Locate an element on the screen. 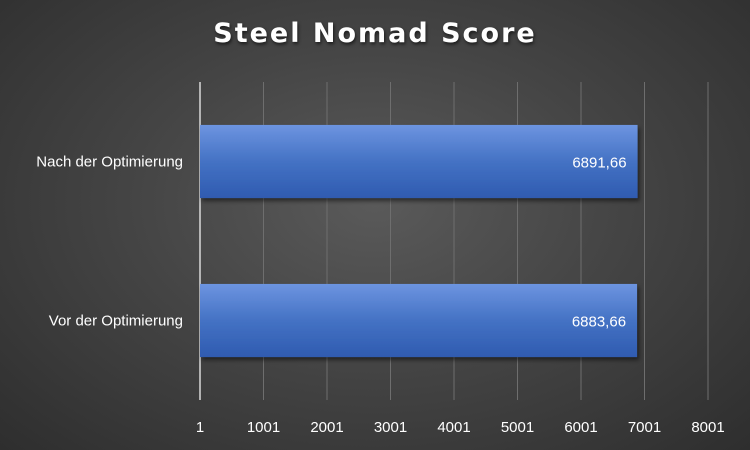  x-tick-label: 1001 is located at coordinates (263, 427).